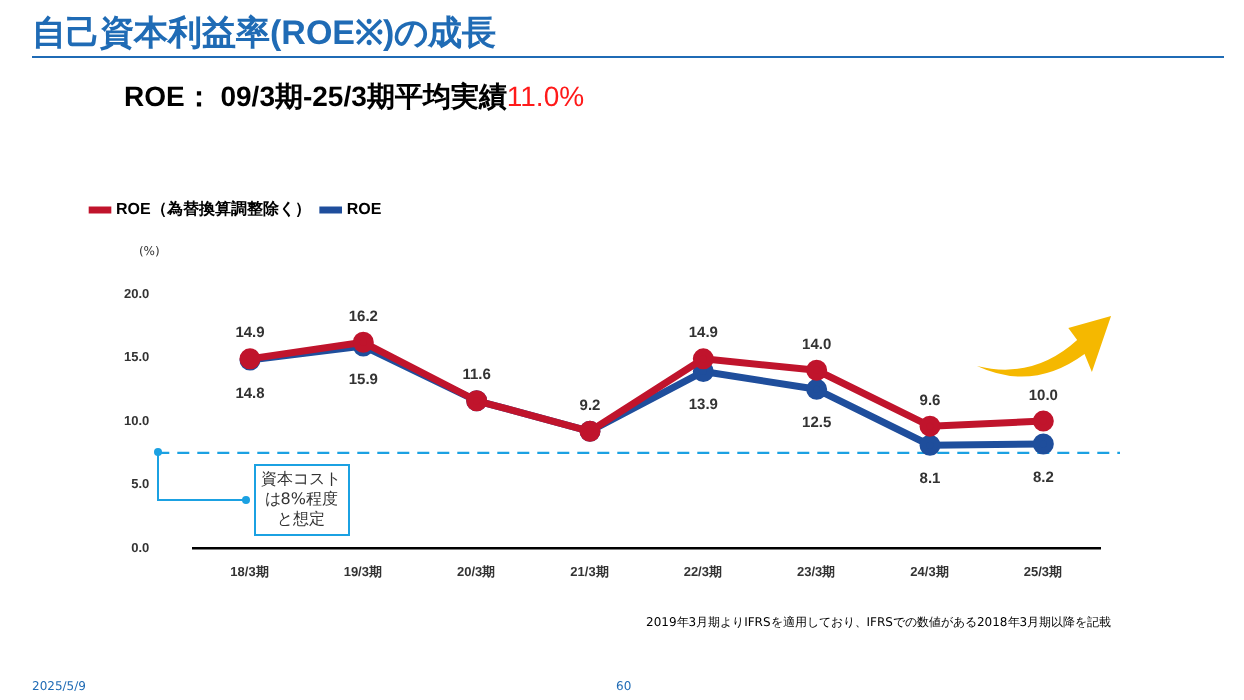 This screenshot has height=700, width=1244. What do you see at coordinates (213, 209) in the screenshot?
I see `legend-label: ROE（為替換算調整除く）` at bounding box center [213, 209].